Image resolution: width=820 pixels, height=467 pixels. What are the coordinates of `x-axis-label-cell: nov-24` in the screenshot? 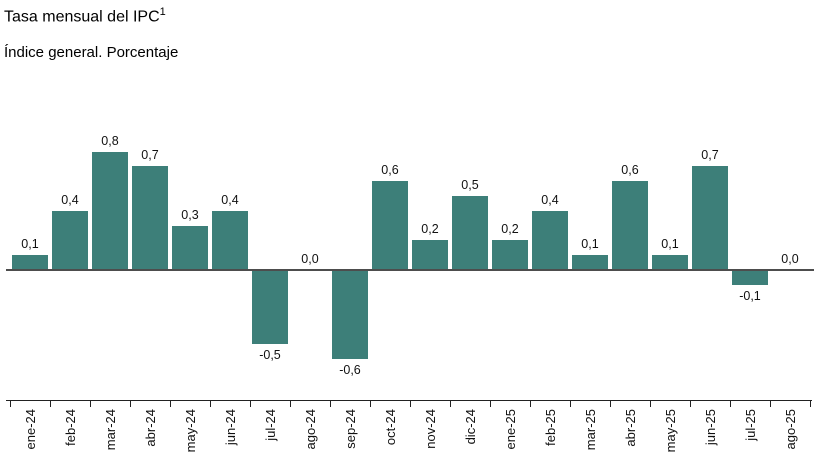 It's located at (430, 430).